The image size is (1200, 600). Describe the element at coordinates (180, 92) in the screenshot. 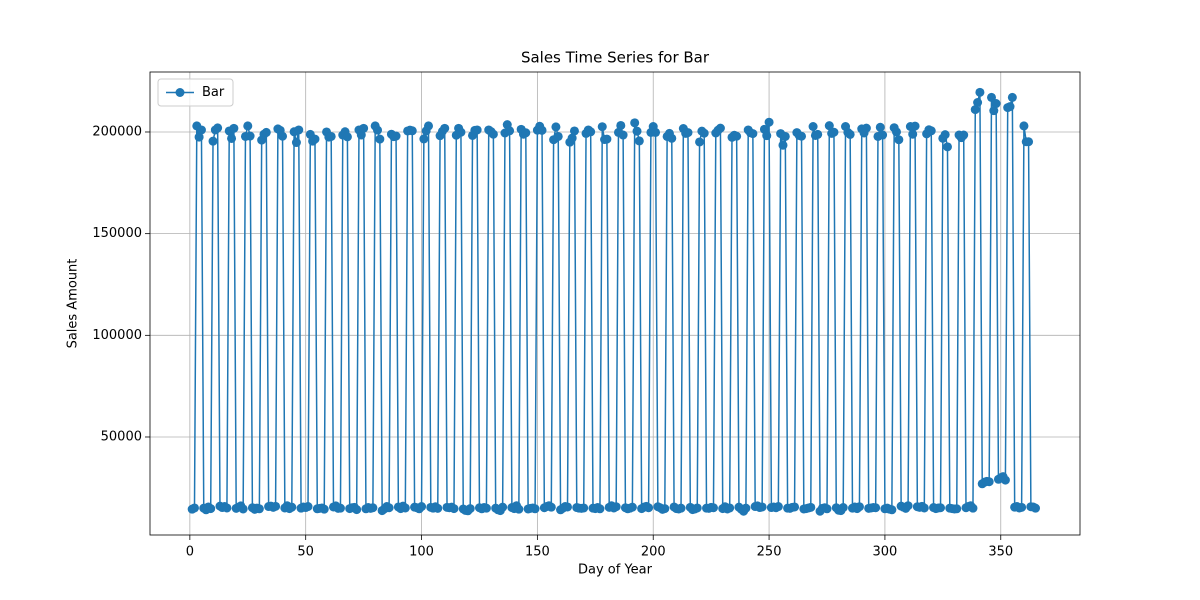

I see `legend-marker` at that location.